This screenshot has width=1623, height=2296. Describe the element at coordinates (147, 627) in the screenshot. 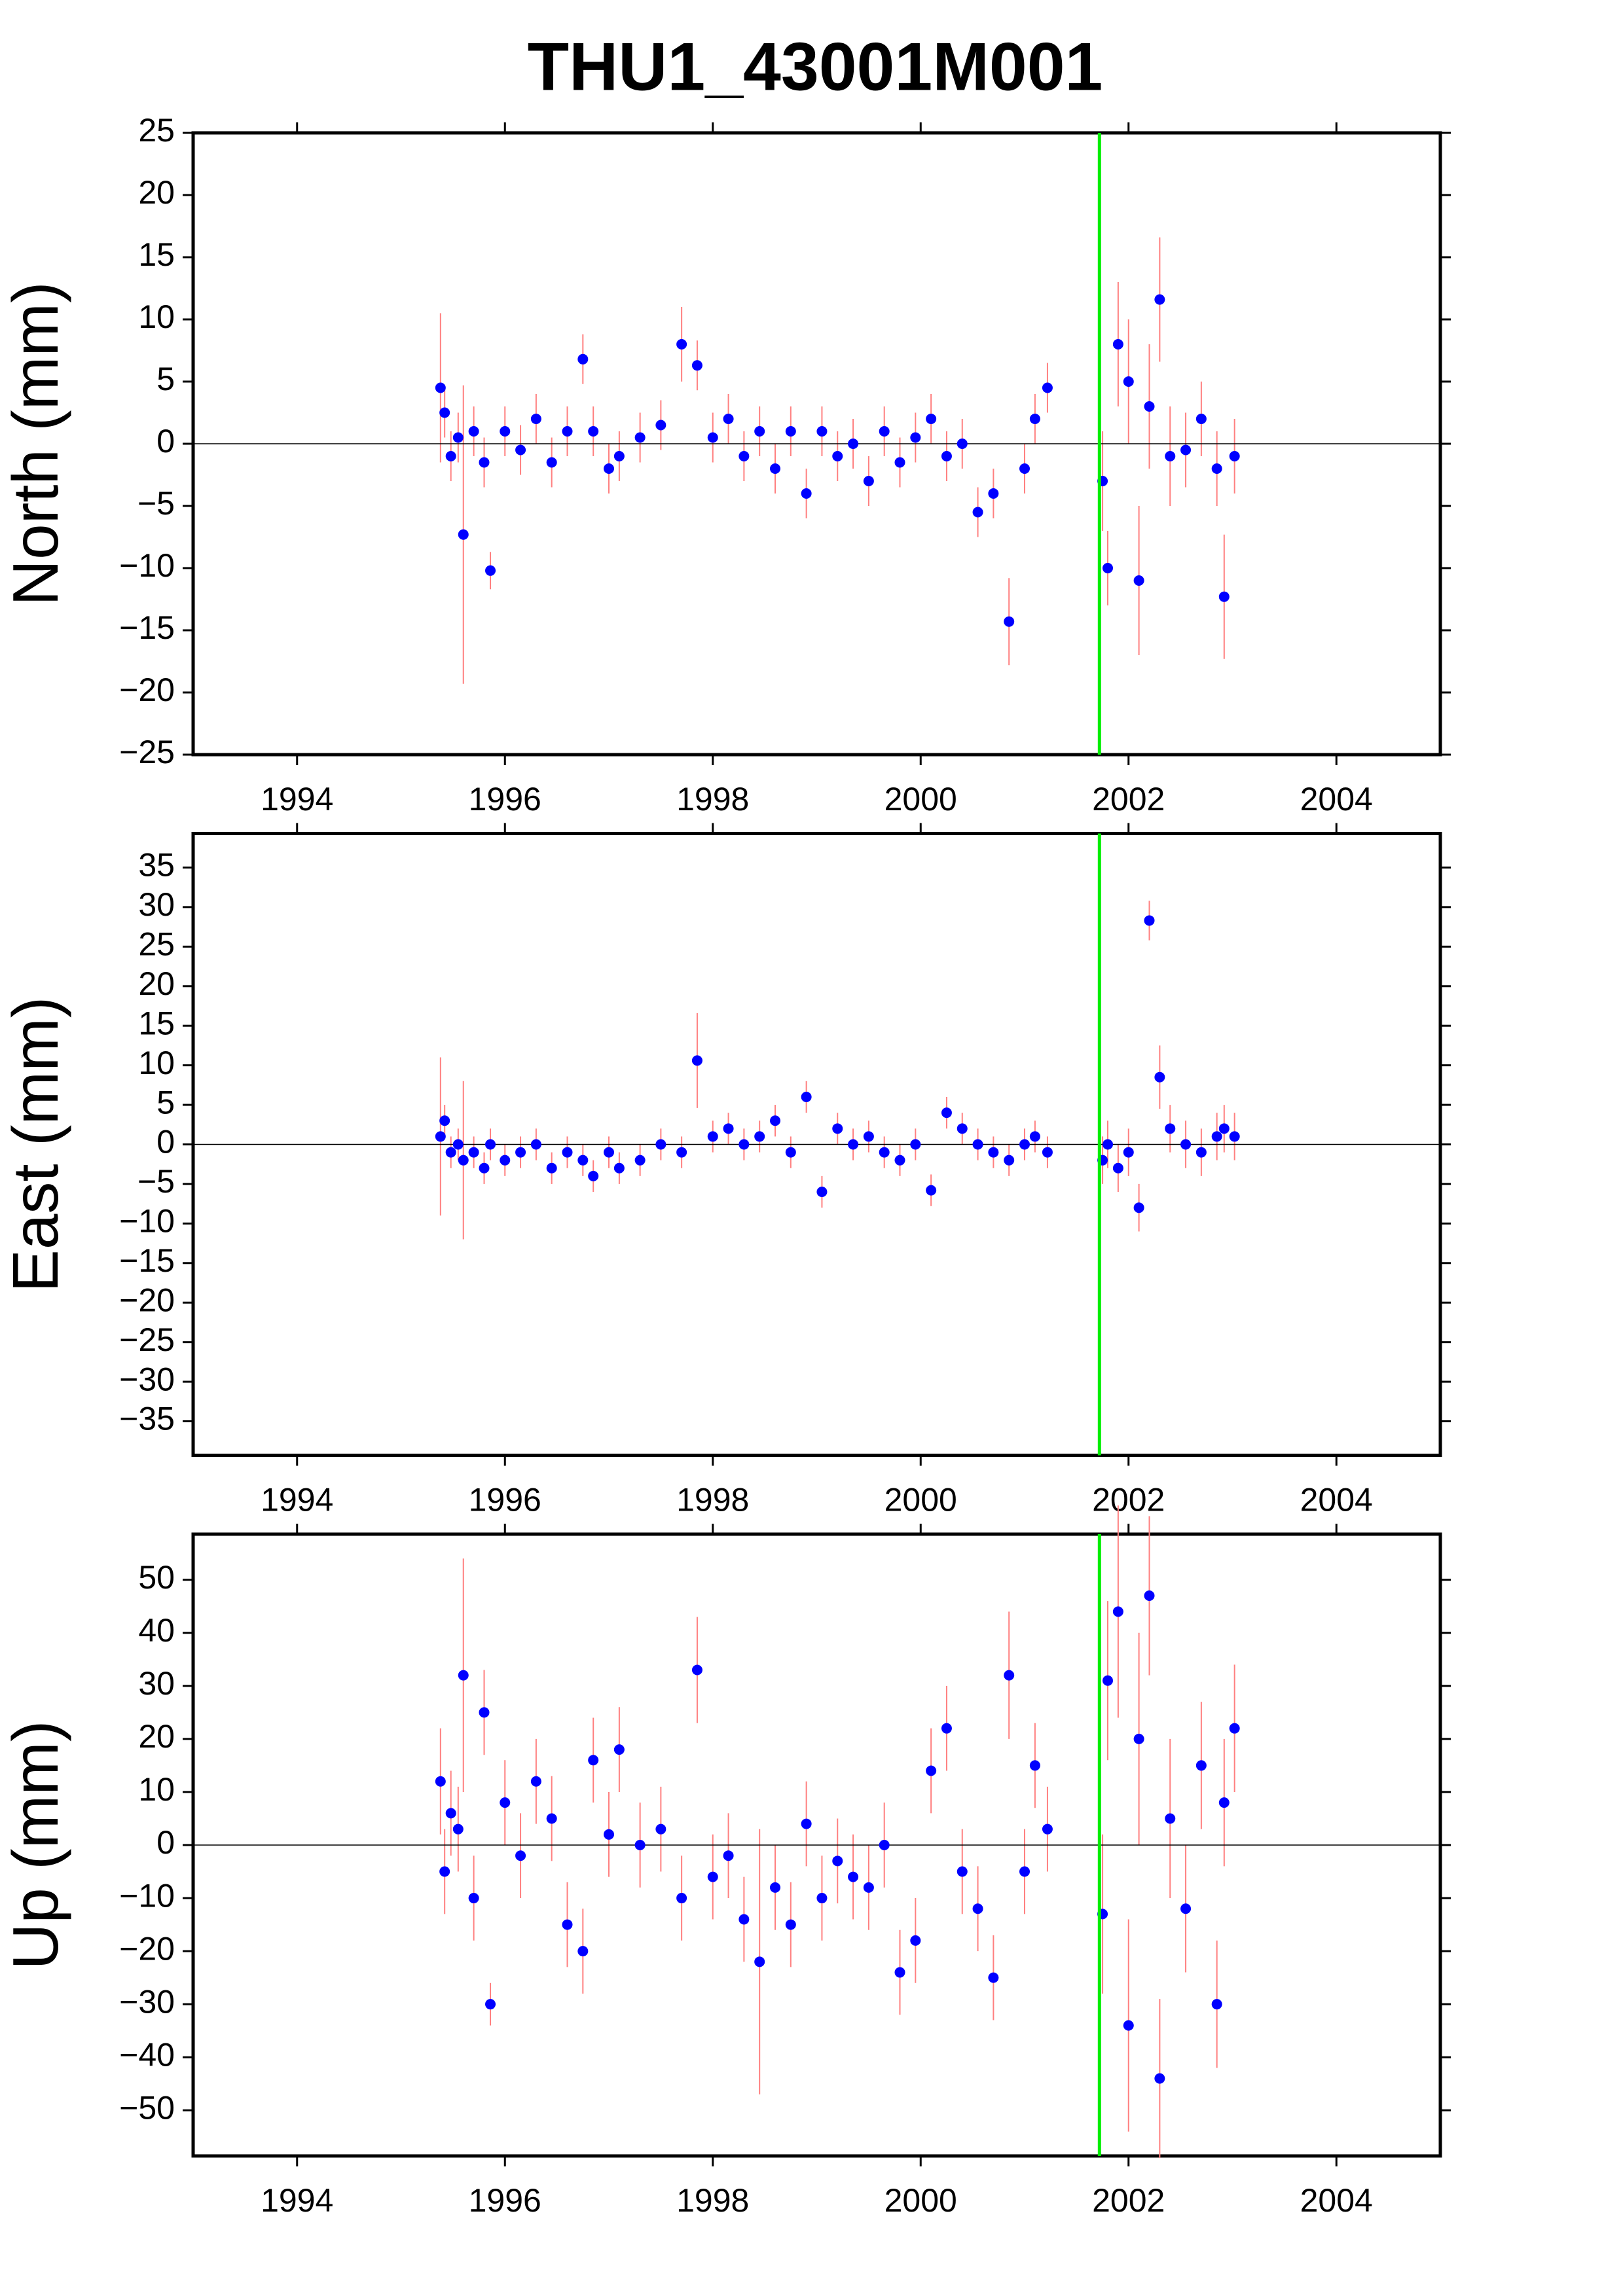

I see `y-tick-label: −15` at that location.